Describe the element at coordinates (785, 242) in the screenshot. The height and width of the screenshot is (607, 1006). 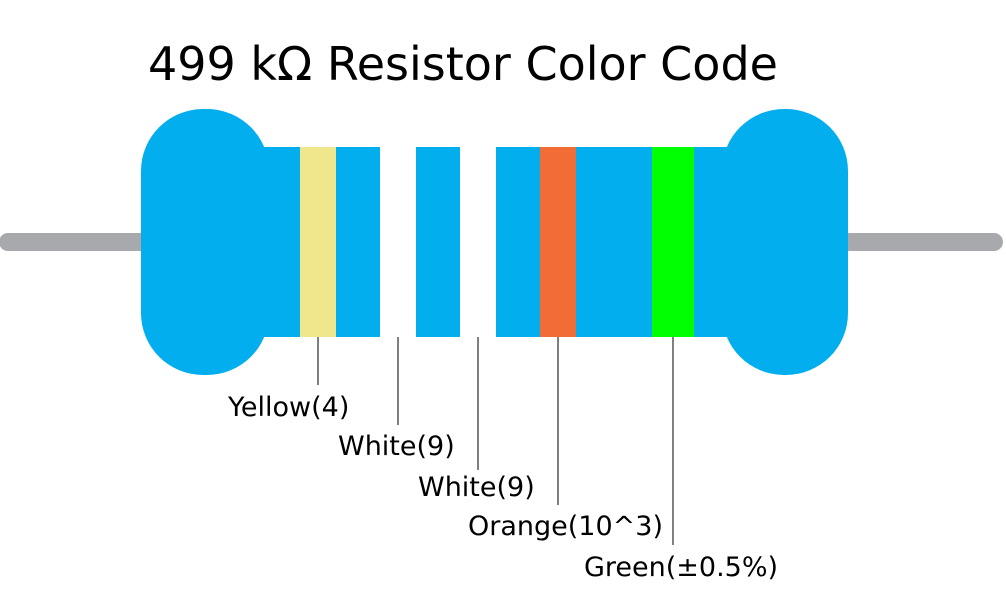
I see `right-end-cap` at that location.